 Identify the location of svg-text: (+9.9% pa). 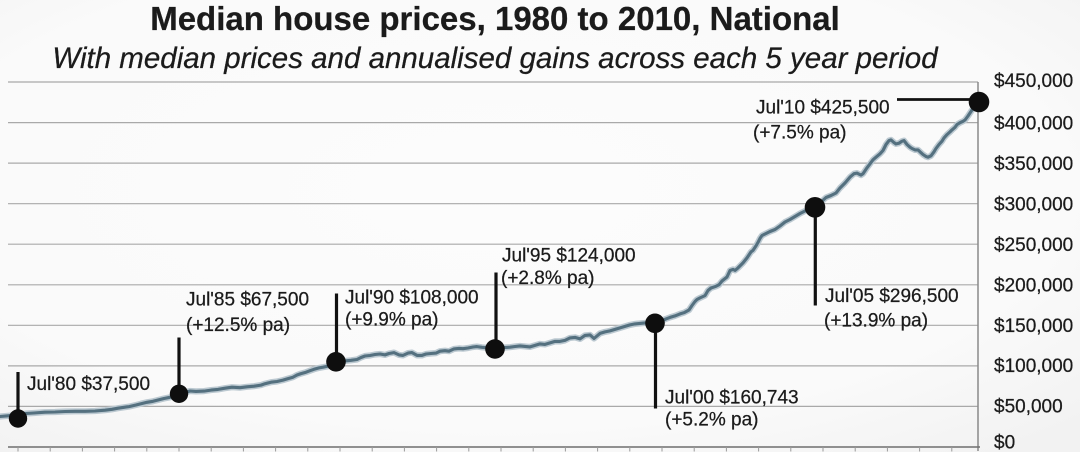
(391, 320).